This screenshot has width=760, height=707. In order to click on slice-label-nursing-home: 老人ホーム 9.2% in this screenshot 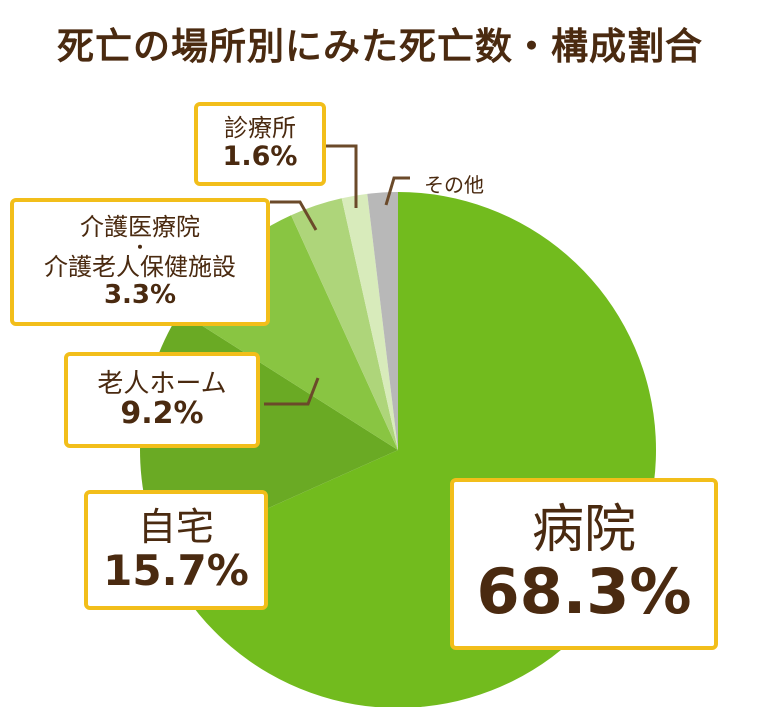, I will do `click(162, 400)`.